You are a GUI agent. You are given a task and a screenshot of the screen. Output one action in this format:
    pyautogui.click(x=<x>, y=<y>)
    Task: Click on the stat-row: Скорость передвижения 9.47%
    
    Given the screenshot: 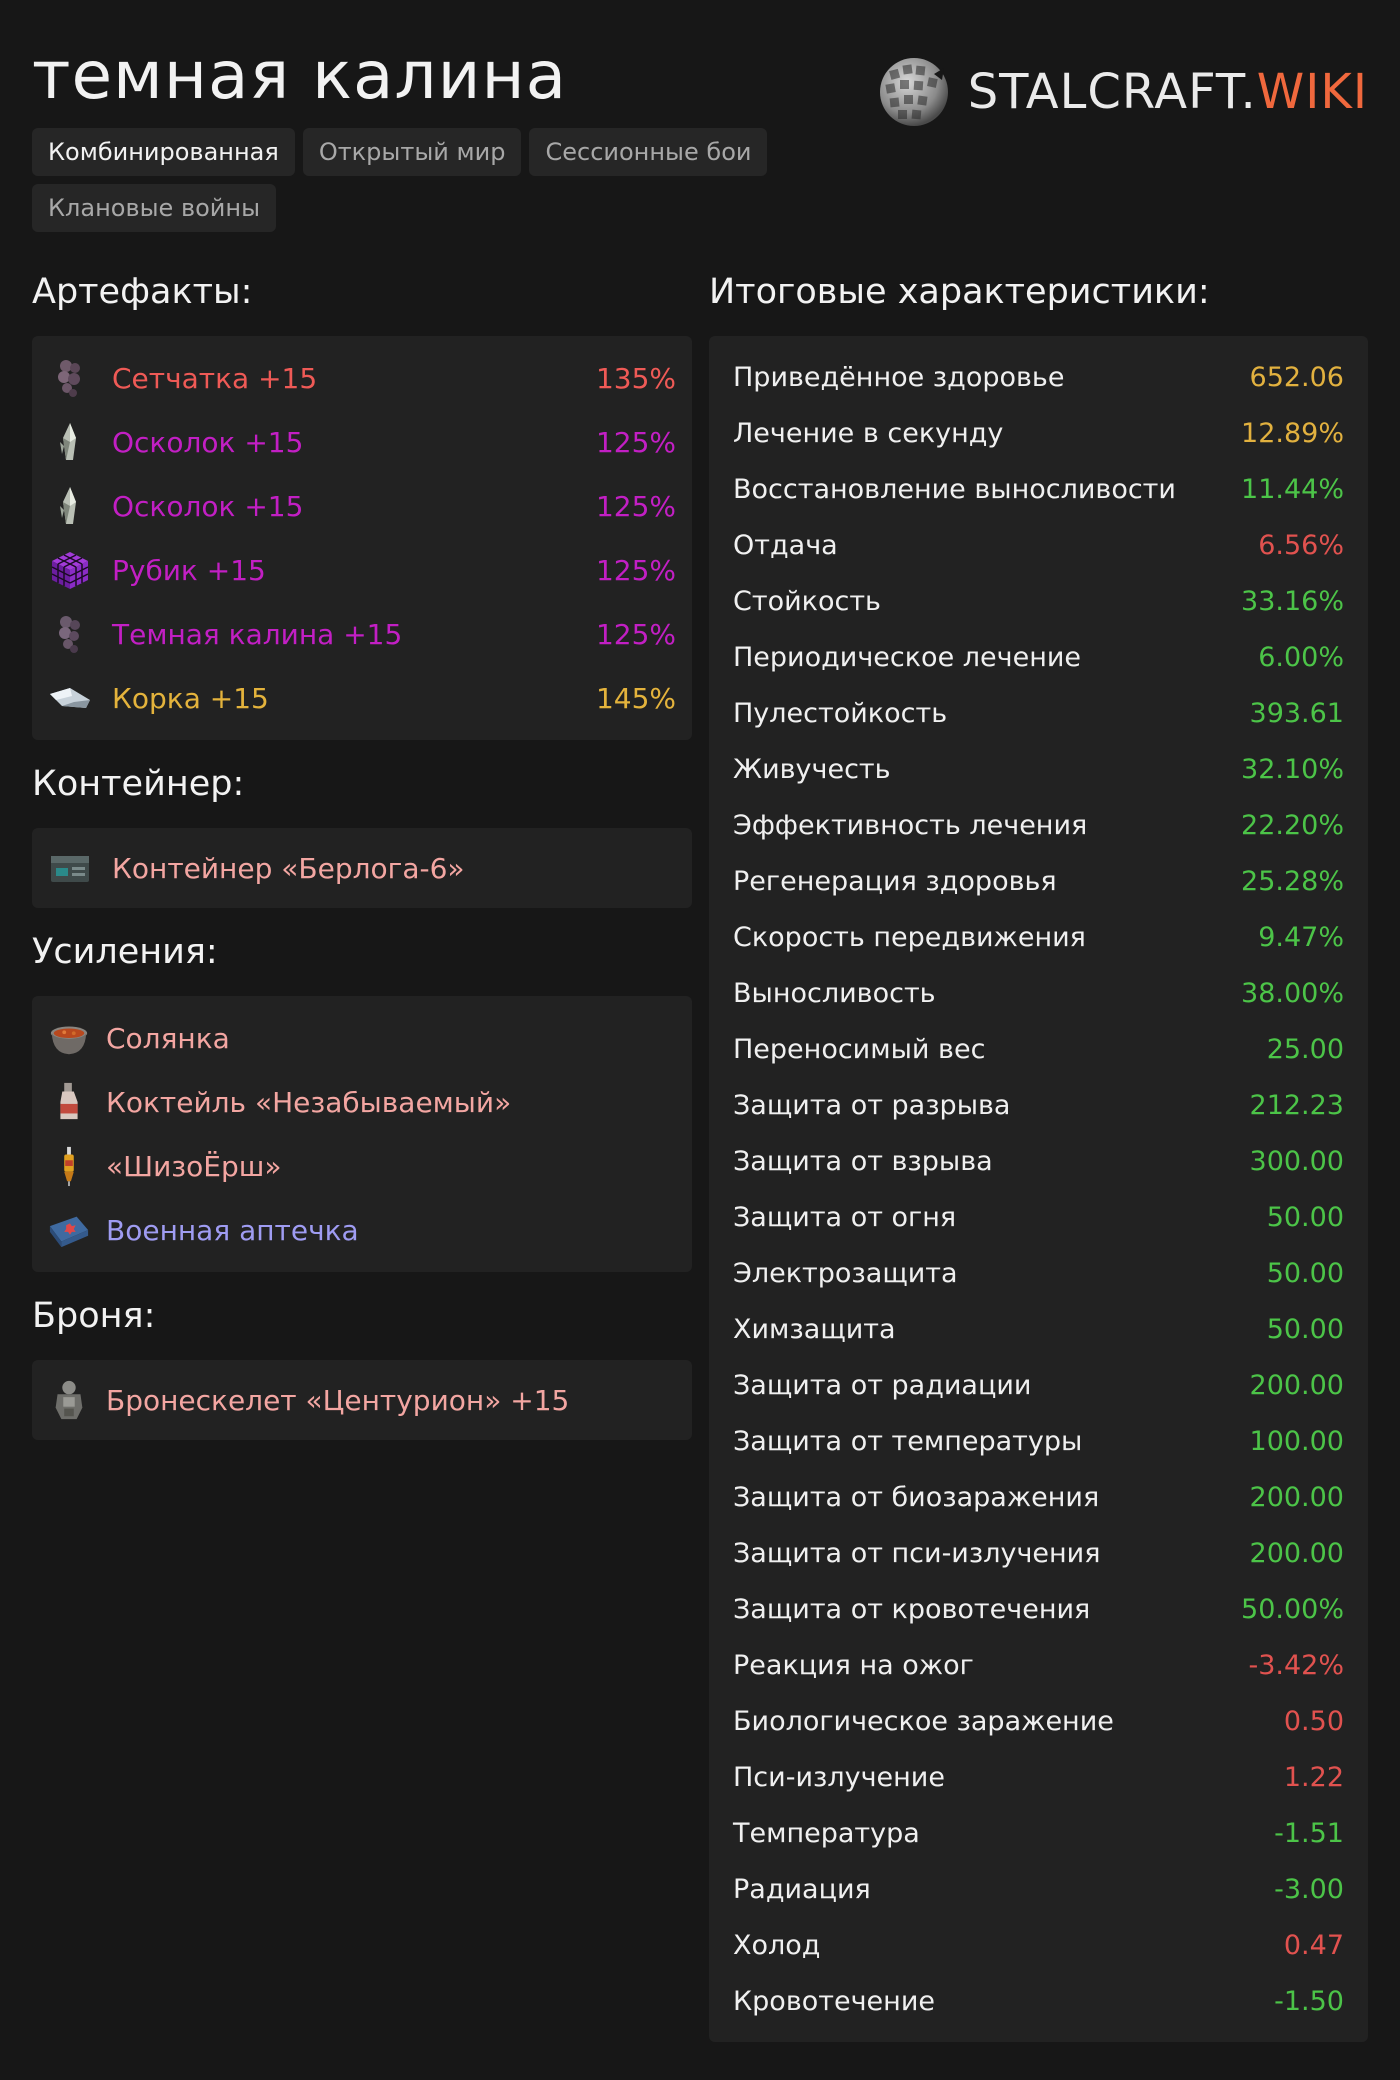 What is the action you would take?
    pyautogui.click(x=1038, y=937)
    